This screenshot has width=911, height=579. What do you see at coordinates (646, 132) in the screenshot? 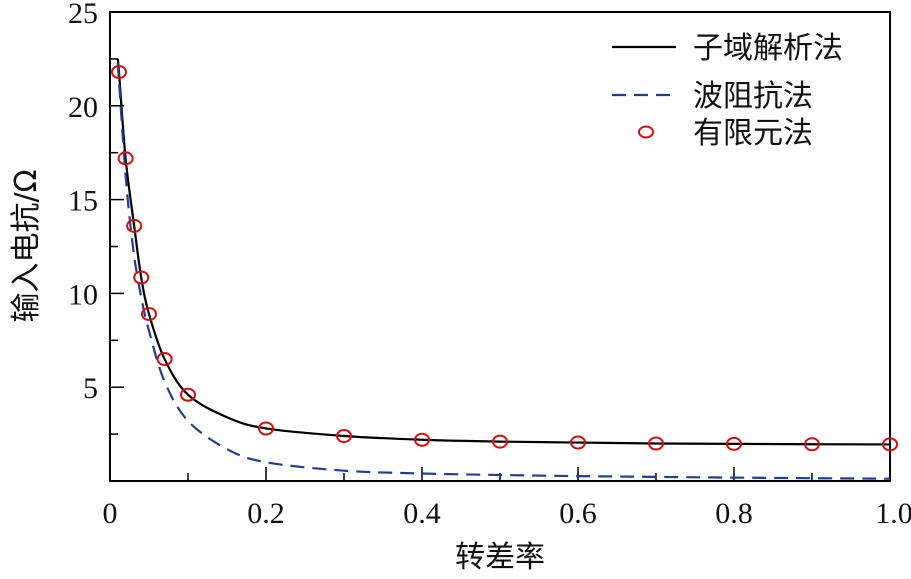
I see `red-circle-icon` at bounding box center [646, 132].